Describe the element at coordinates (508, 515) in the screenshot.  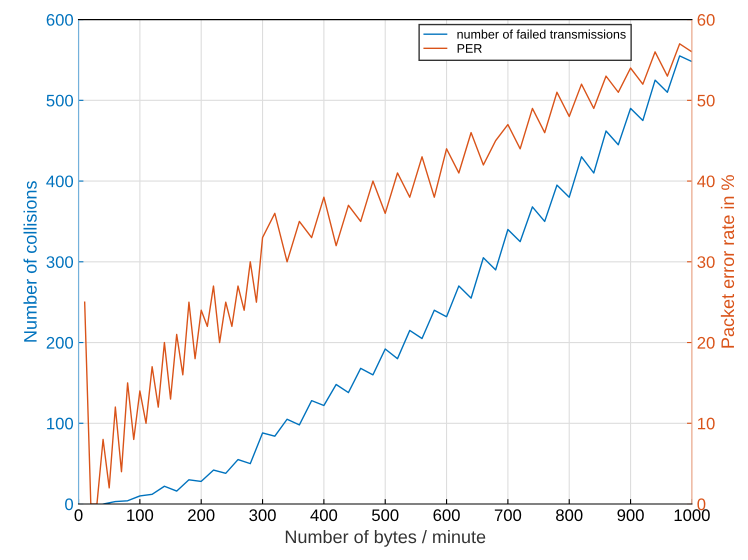
I see `x-tick-label: 700` at that location.